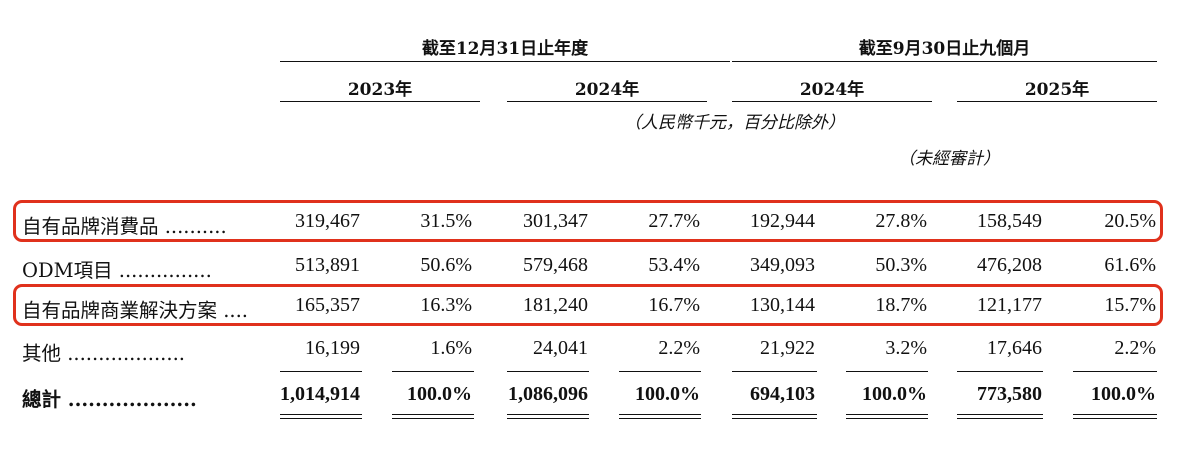 The height and width of the screenshot is (454, 1186). What do you see at coordinates (674, 221) in the screenshot?
I see `cell-percent: 27.7%` at bounding box center [674, 221].